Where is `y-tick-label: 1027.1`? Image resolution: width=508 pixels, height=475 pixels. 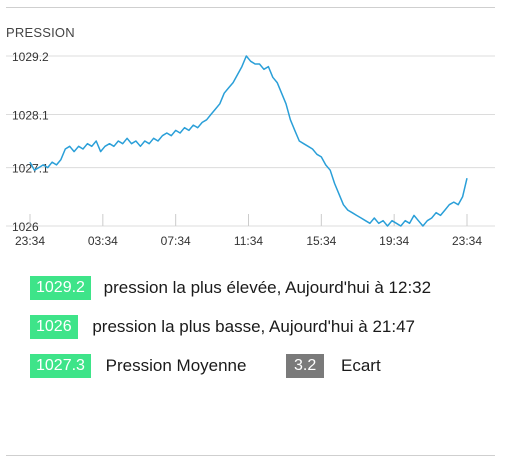
y-tick-label: 1027.1 is located at coordinates (30, 169).